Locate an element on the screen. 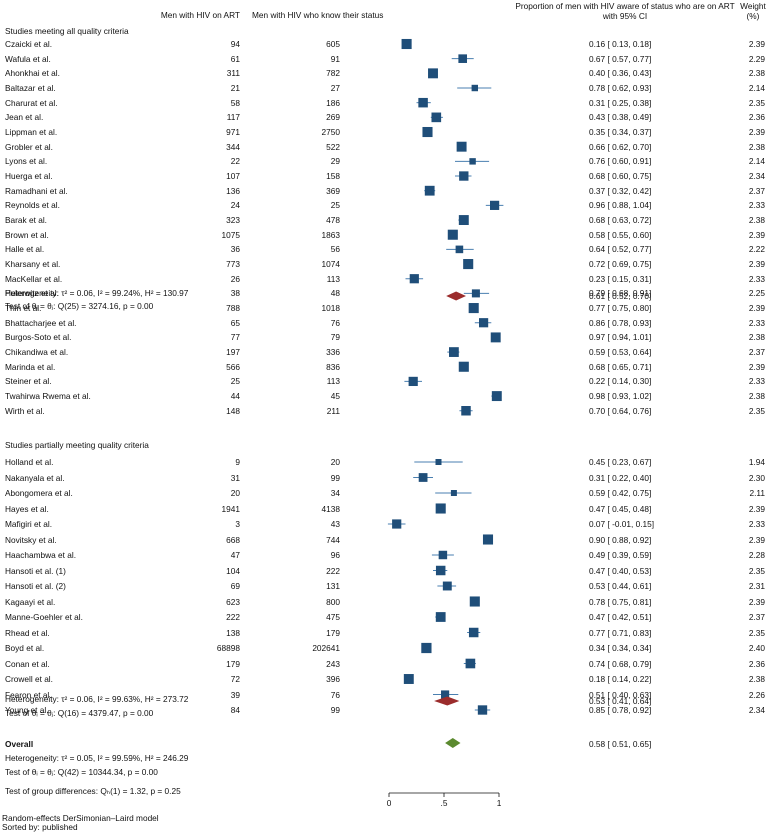 This screenshot has width=773, height=832. study-name: Hansoti et al. (1) is located at coordinates (35, 570).